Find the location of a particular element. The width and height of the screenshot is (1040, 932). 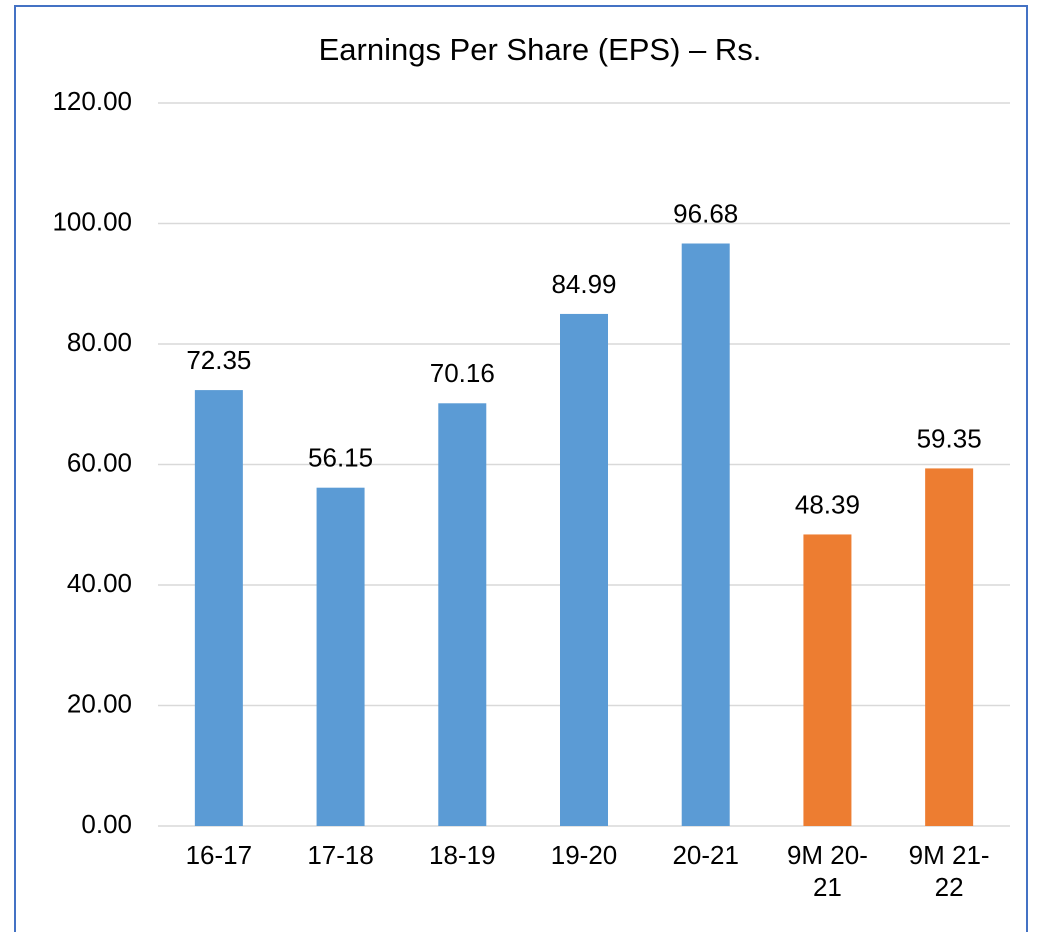

x-tick-label: 19-20 is located at coordinates (584, 855).